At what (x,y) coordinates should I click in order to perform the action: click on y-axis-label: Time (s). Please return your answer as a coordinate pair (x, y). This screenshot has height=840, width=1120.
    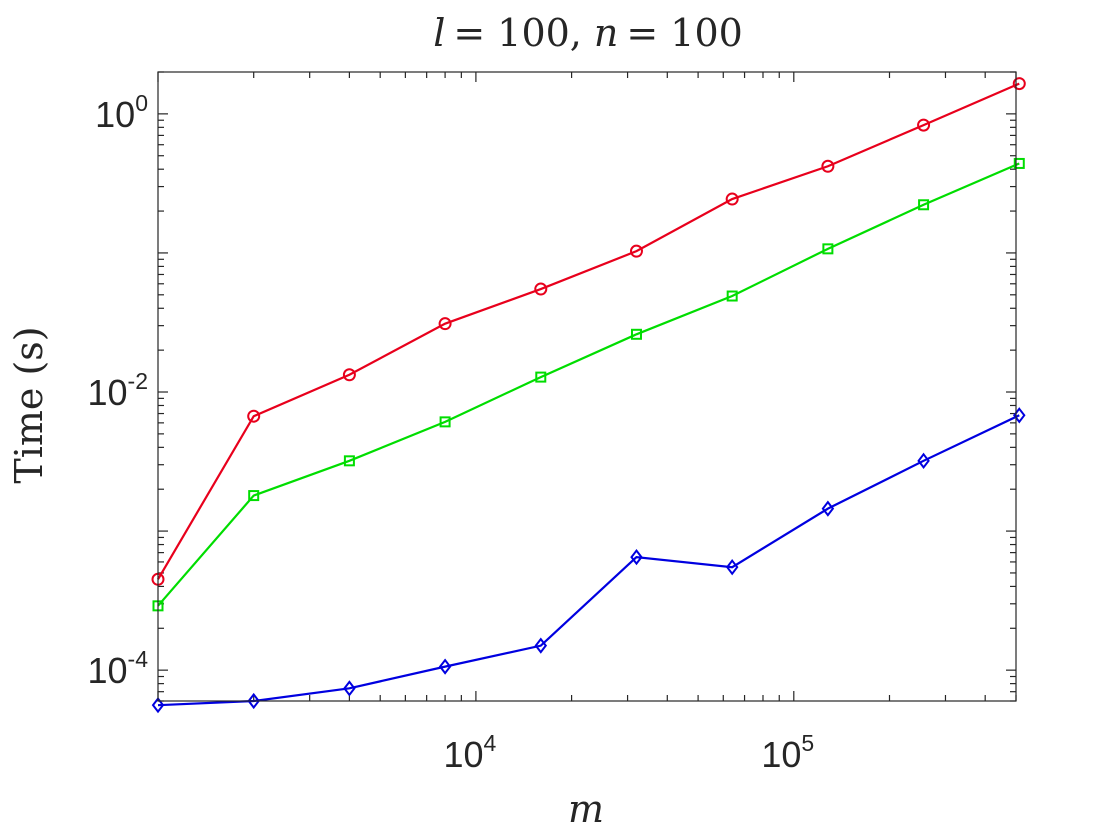
    Looking at the image, I should click on (29, 404).